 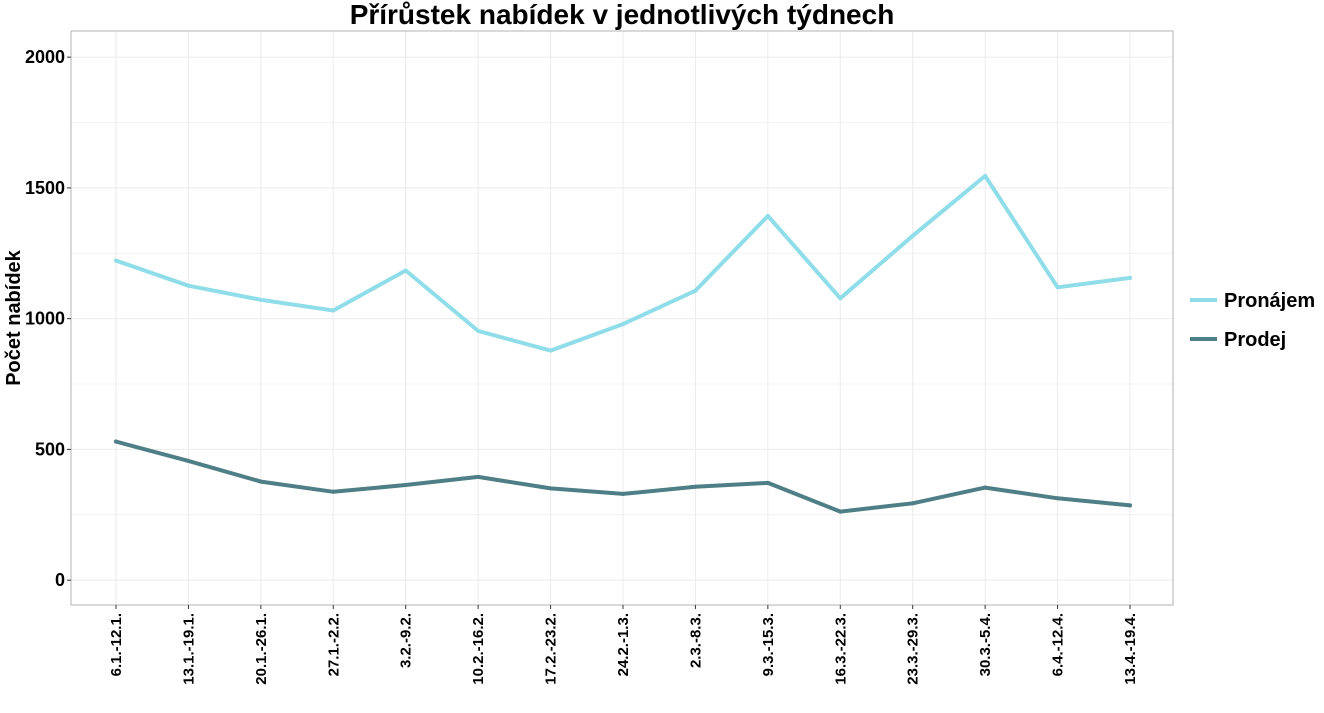 I want to click on x-tick-label: 24.2.-1.3., so click(x=623, y=644).